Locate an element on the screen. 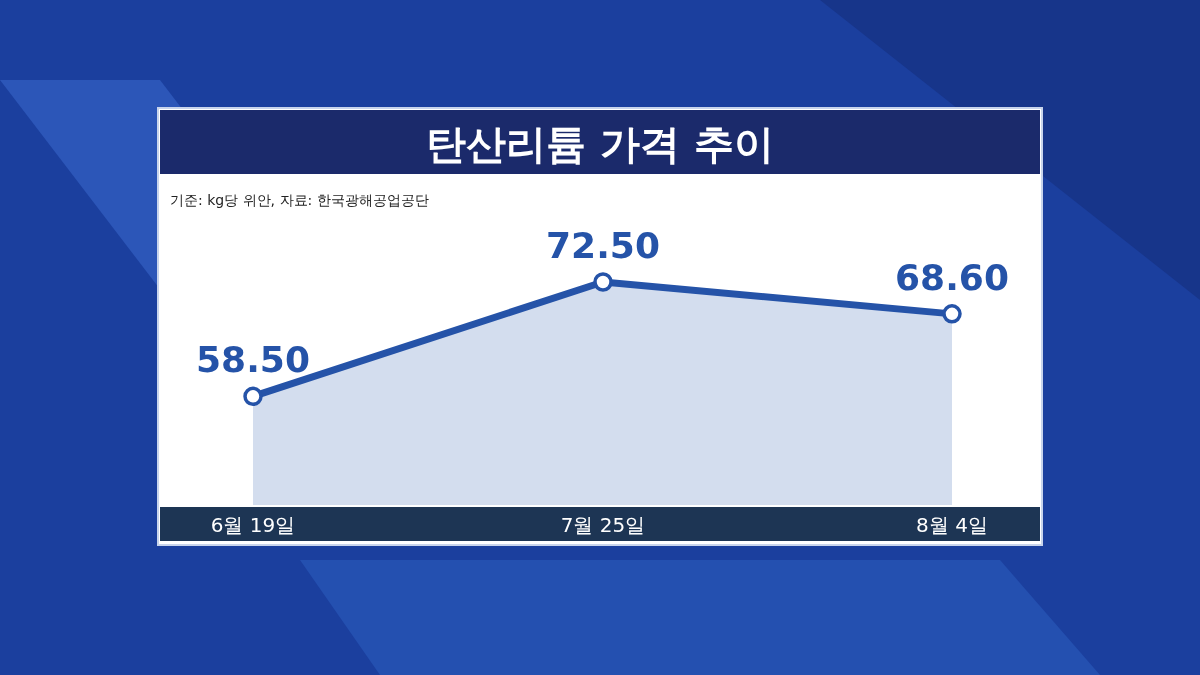 This screenshot has height=675, width=1200. data-label: 58.50 is located at coordinates (253, 360).